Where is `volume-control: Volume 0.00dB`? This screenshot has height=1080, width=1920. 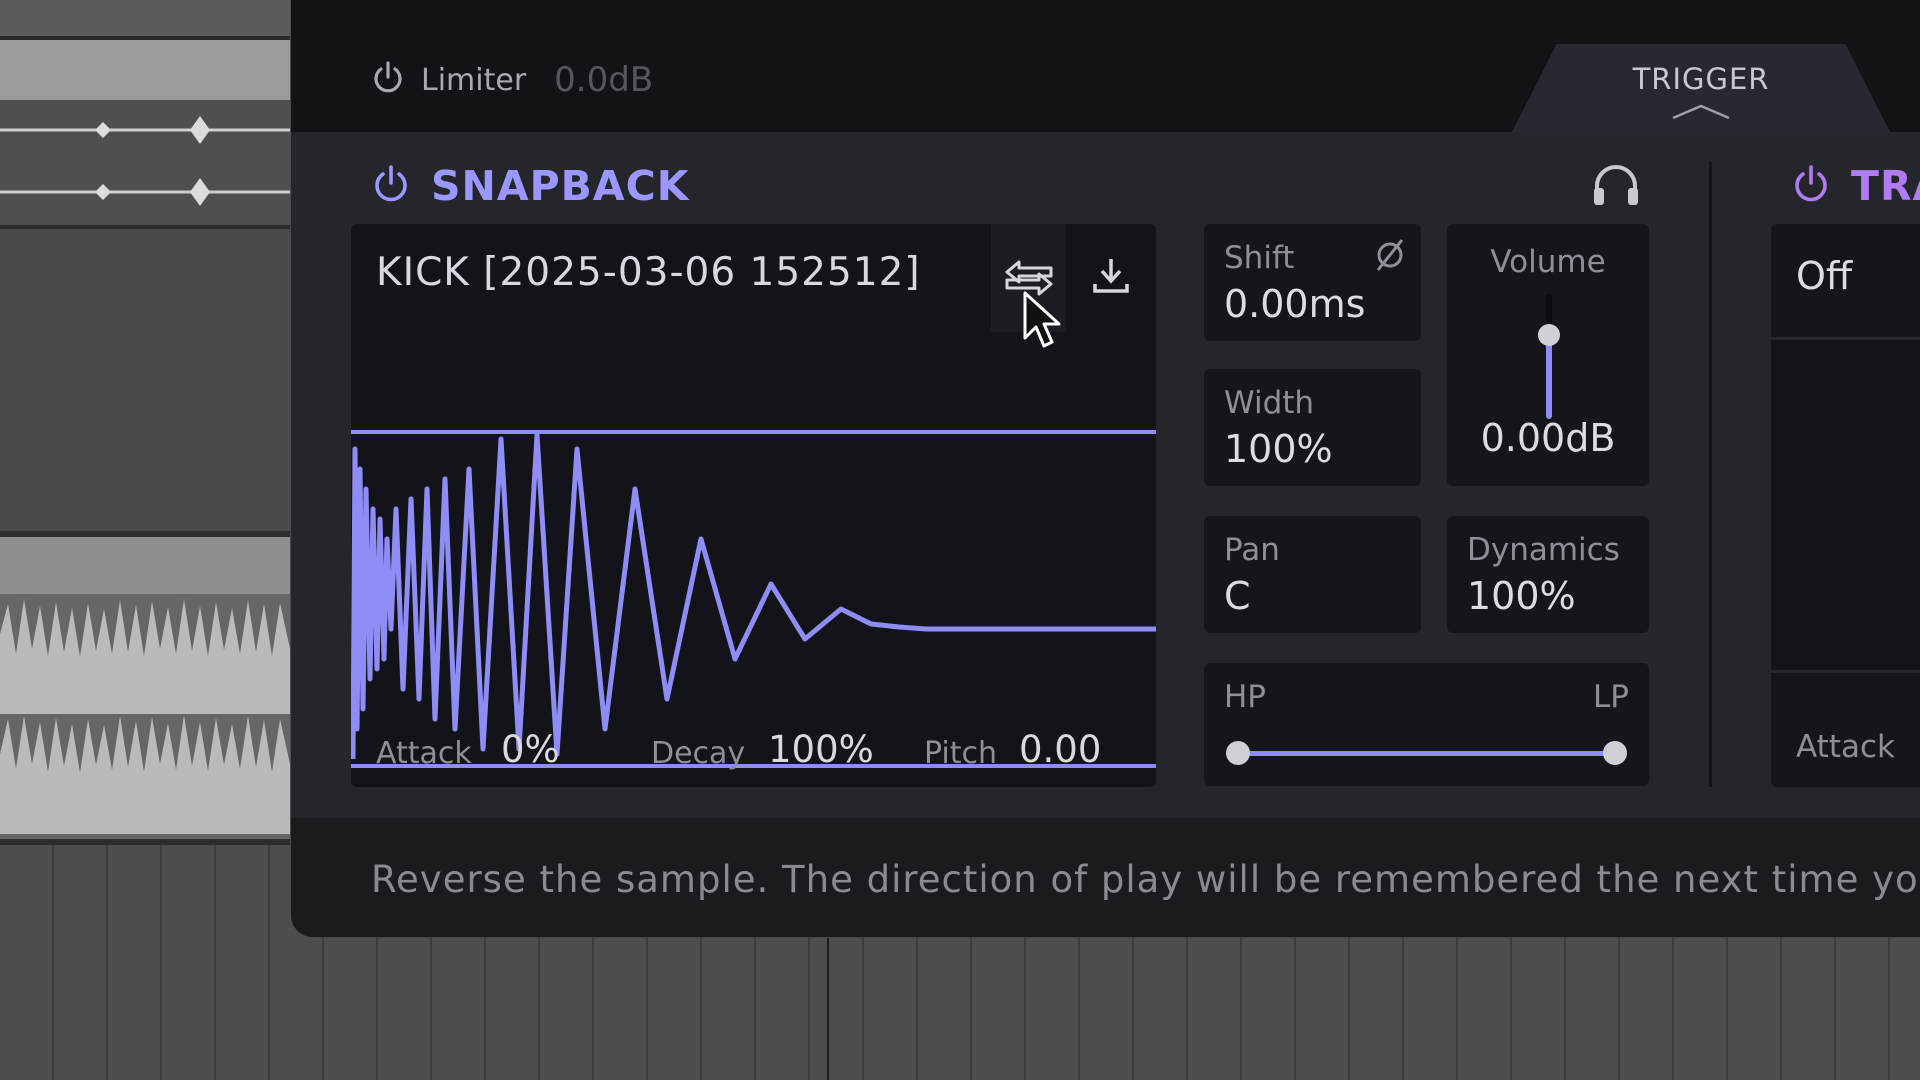 volume-control: Volume 0.00dB is located at coordinates (1548, 355).